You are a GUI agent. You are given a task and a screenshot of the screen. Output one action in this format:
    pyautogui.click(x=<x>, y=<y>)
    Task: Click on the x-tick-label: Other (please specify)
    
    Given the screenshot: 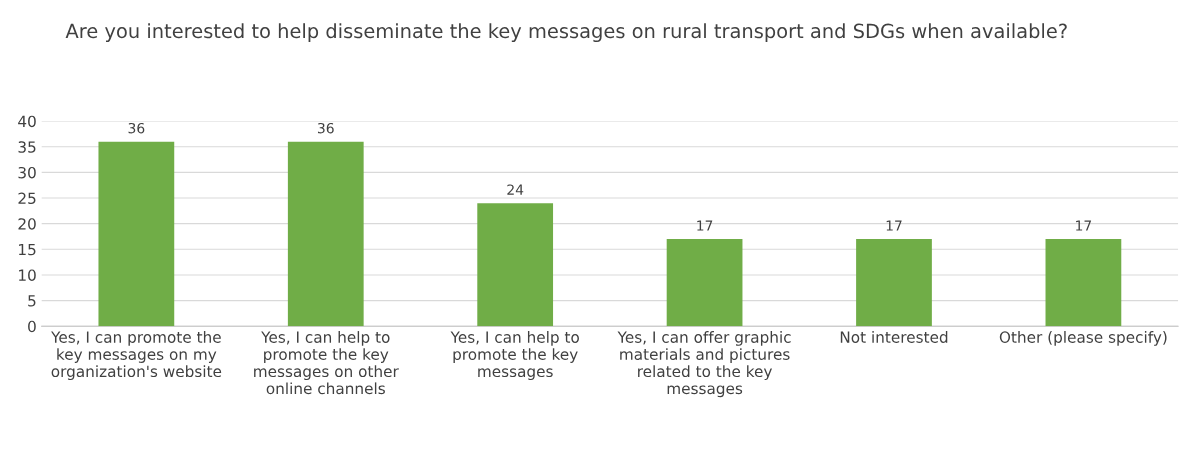 What is the action you would take?
    pyautogui.click(x=1083, y=338)
    